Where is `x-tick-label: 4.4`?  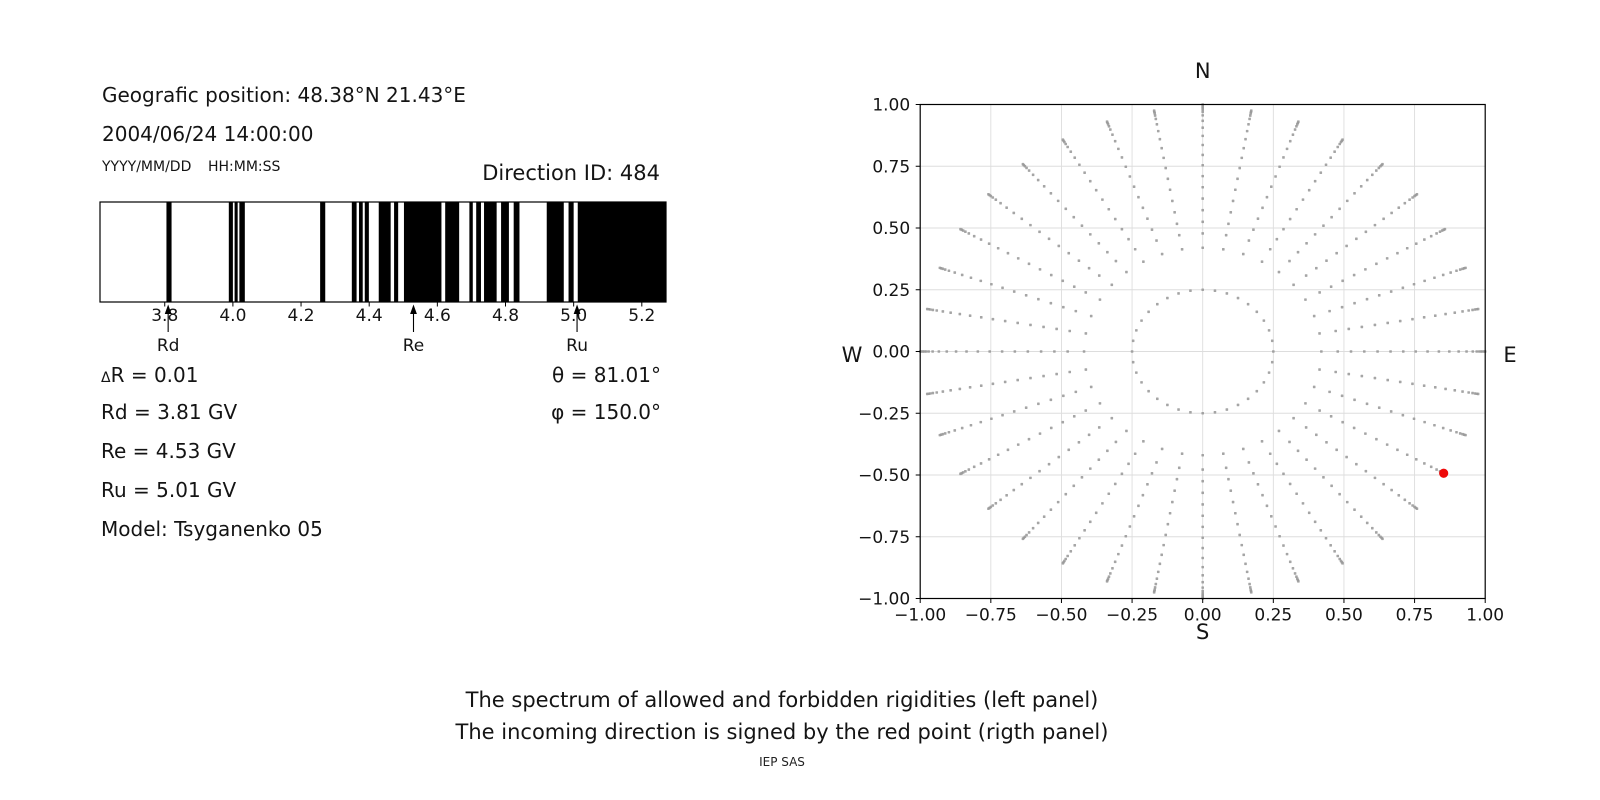 x-tick-label: 4.4 is located at coordinates (369, 316).